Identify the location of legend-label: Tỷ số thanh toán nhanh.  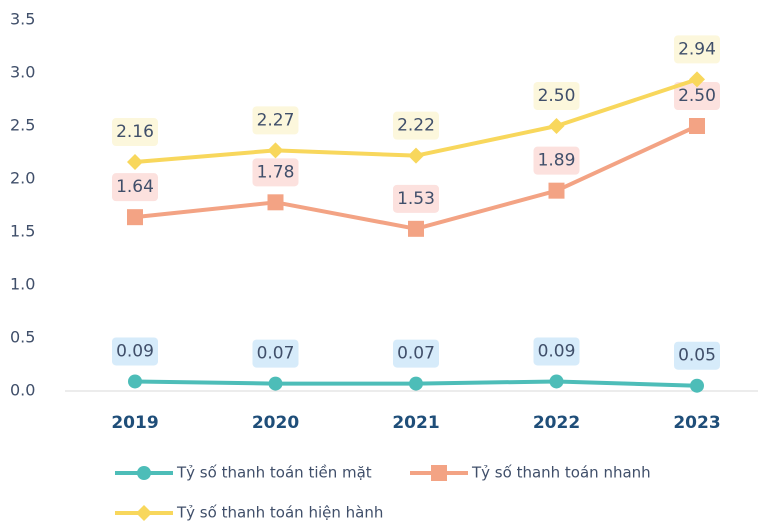
(561, 473).